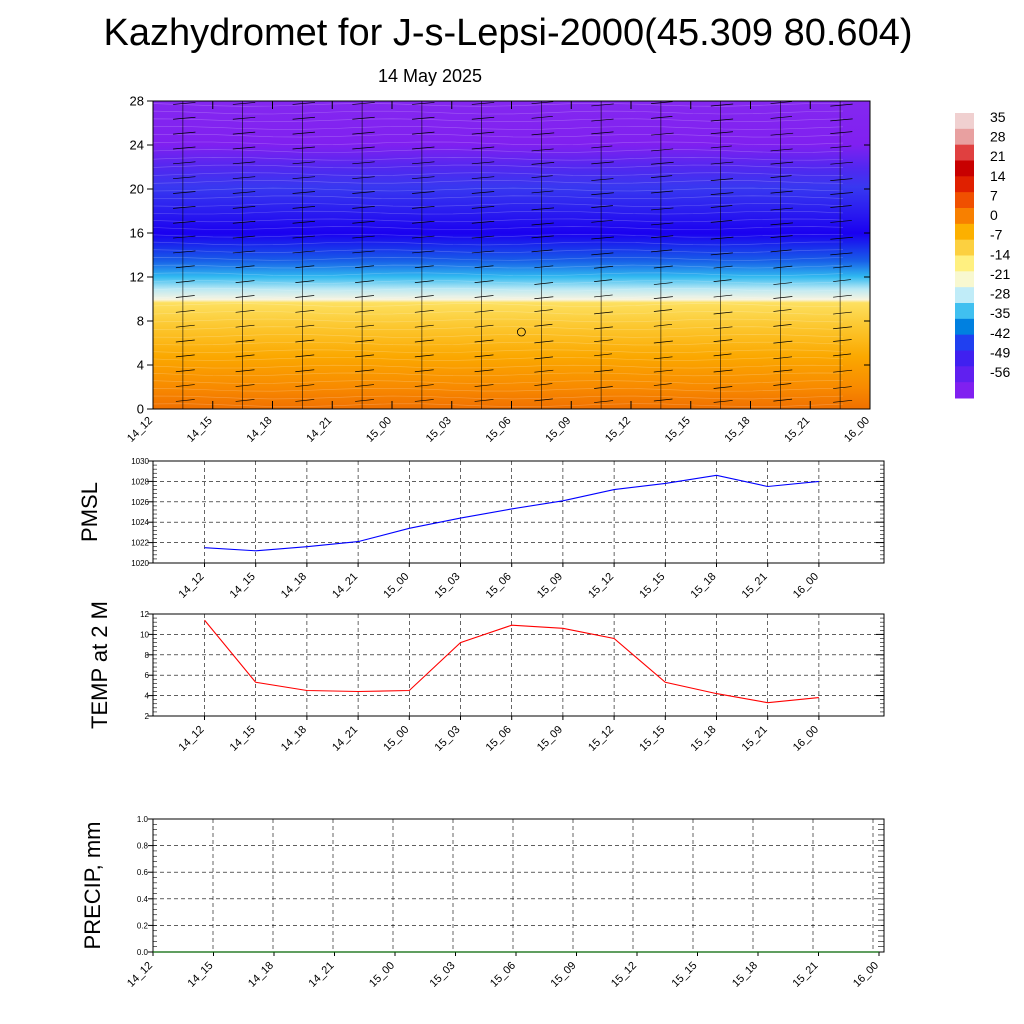 The width and height of the screenshot is (1024, 1024). I want to click on colorbar-label: 7, so click(994, 196).